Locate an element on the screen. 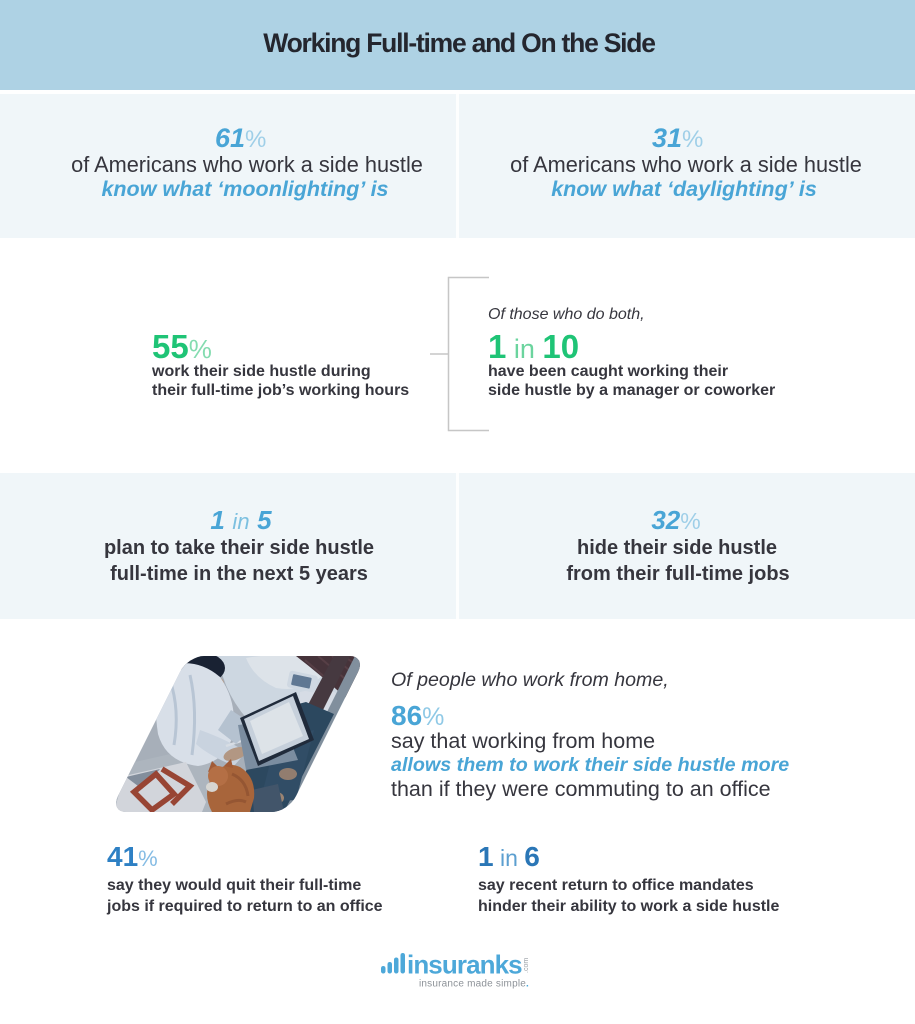 The width and height of the screenshot is (915, 1024). svg-text: insurance made simple. is located at coordinates (474, 984).